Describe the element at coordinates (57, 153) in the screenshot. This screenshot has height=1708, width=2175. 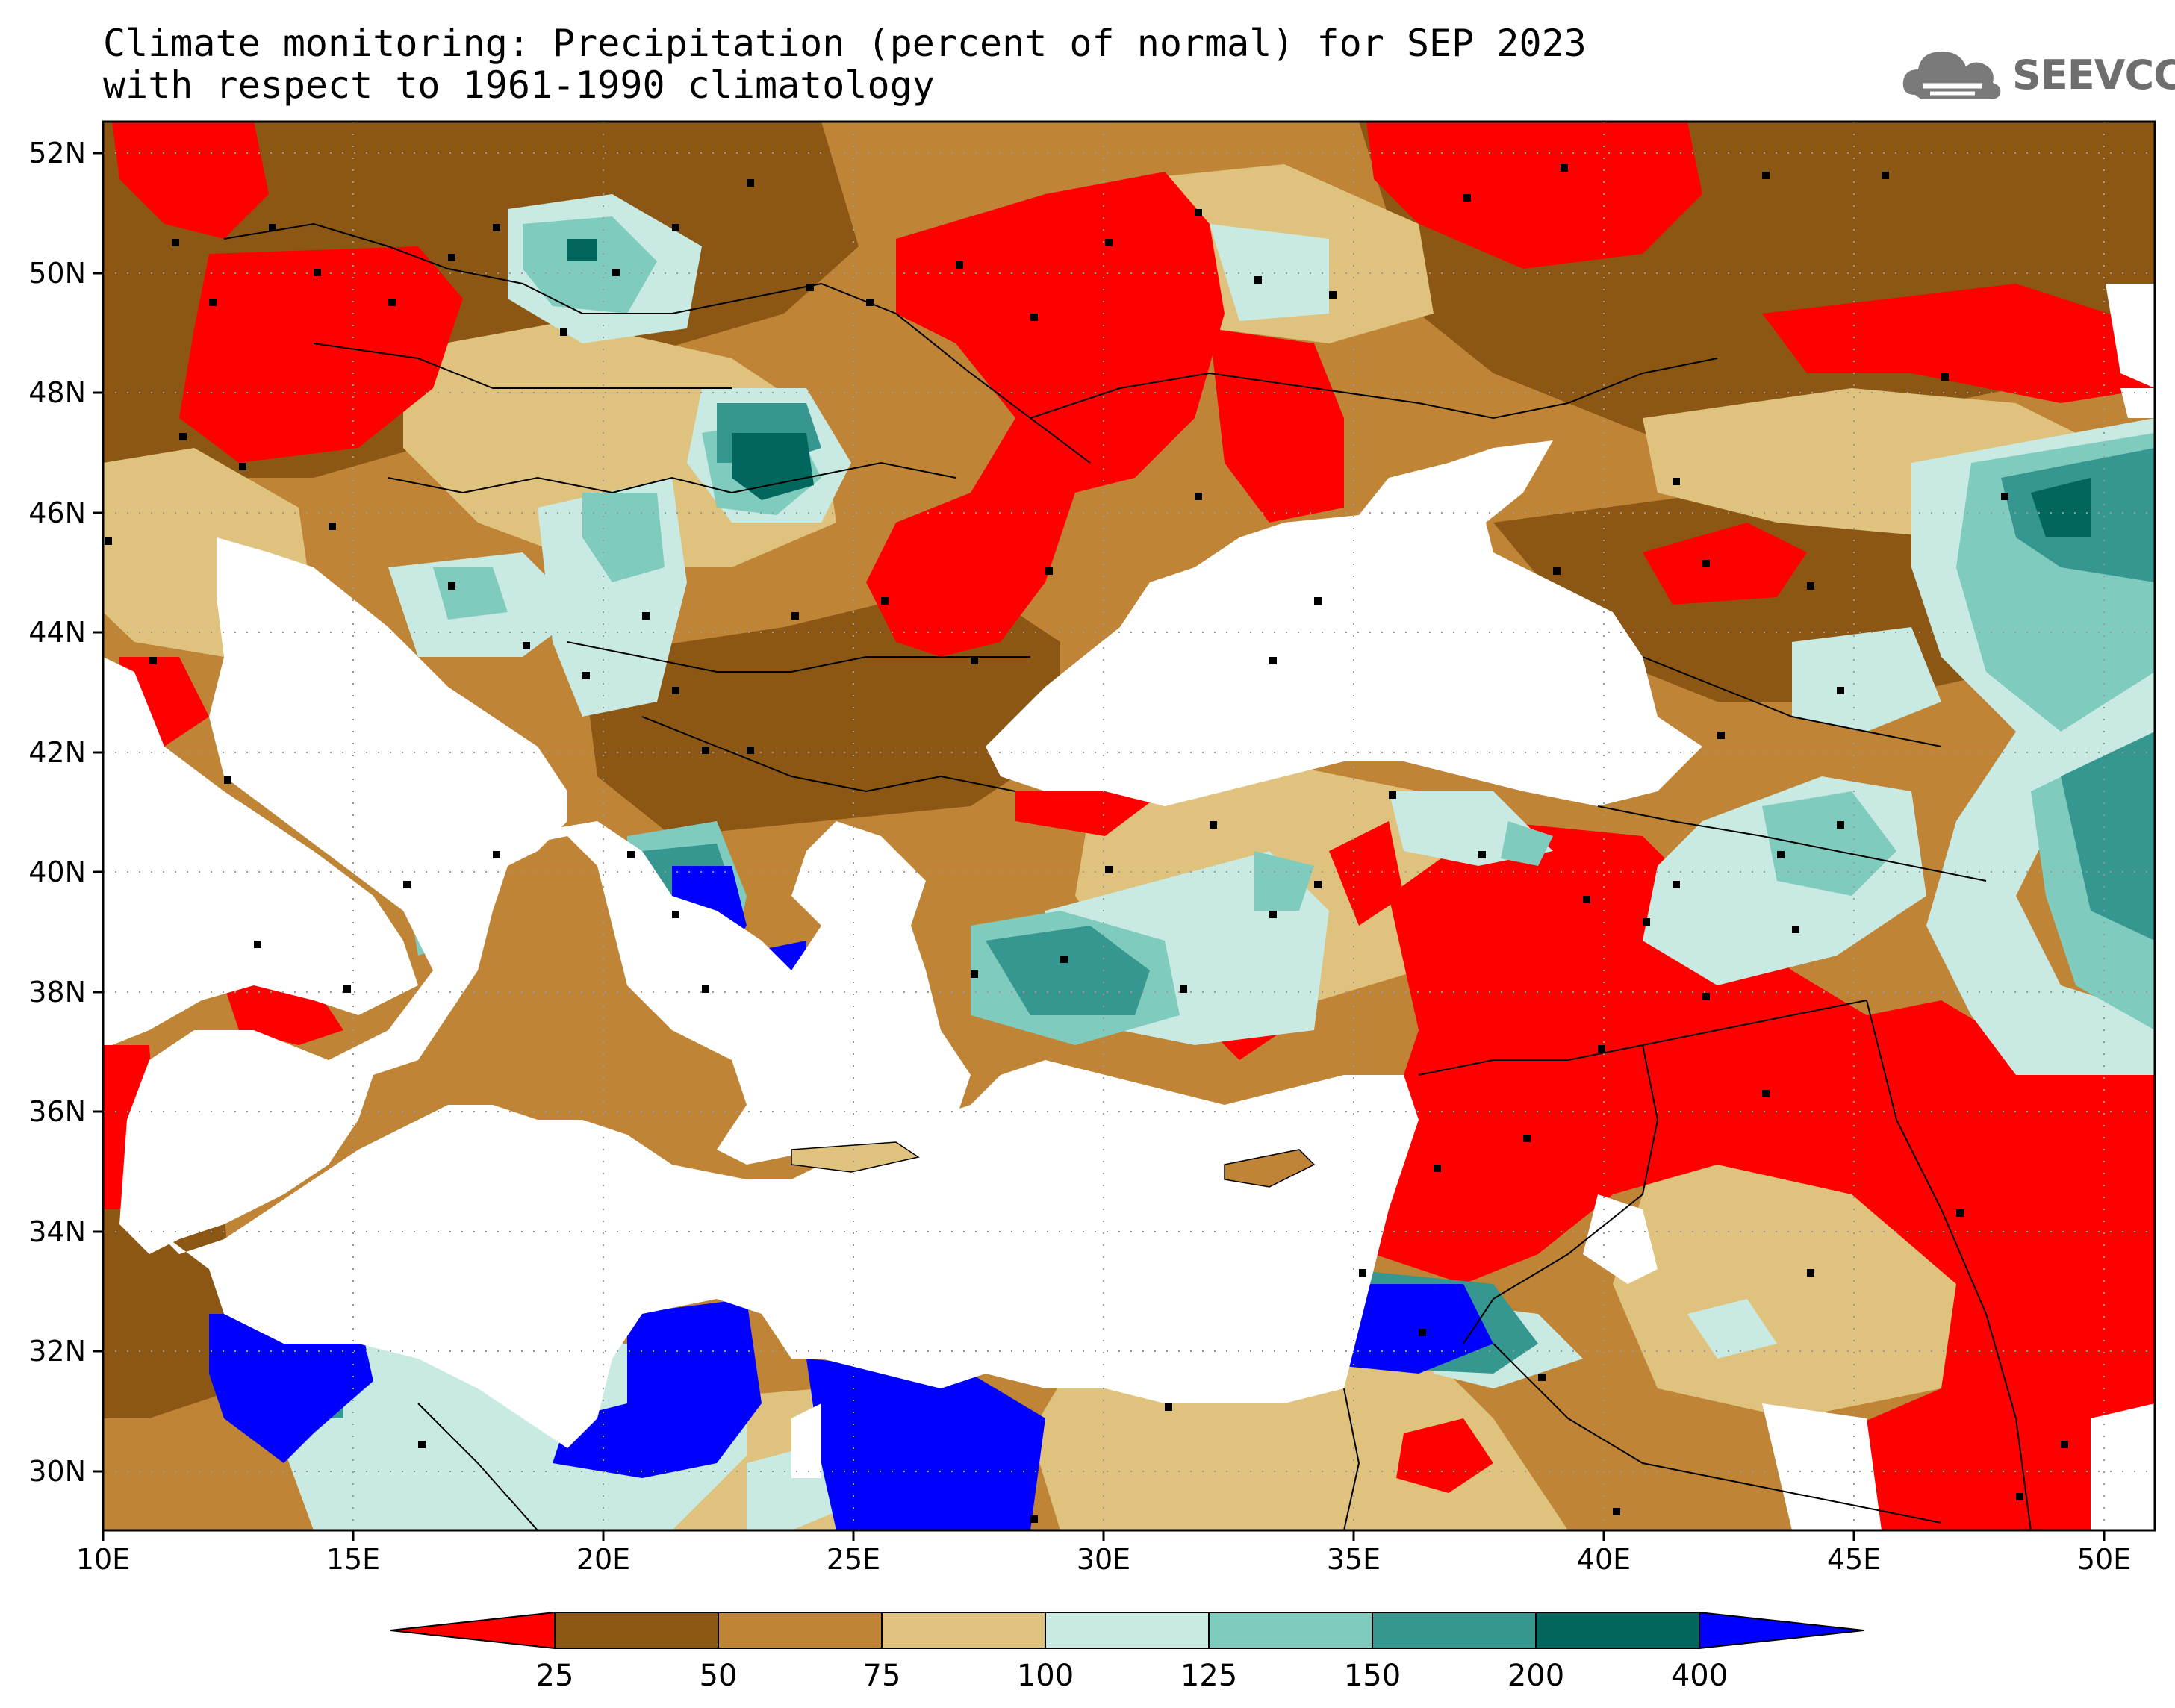
I see `lat-label-52n: 52N` at that location.